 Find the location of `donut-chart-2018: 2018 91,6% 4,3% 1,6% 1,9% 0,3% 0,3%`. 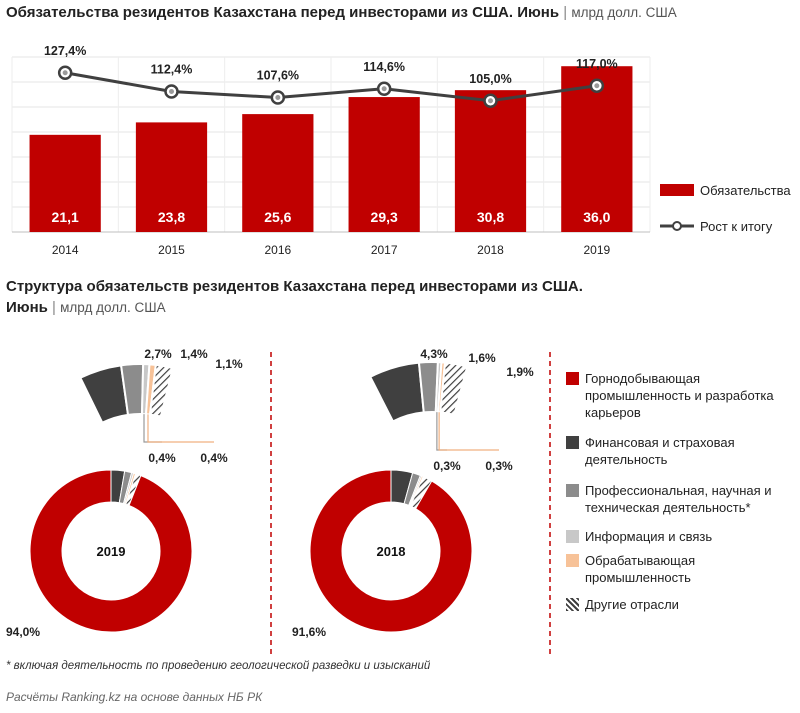

donut-chart-2018: 2018 91,6% 4,3% 1,6% 1,9% 0,3% 0,3% is located at coordinates (413, 493).